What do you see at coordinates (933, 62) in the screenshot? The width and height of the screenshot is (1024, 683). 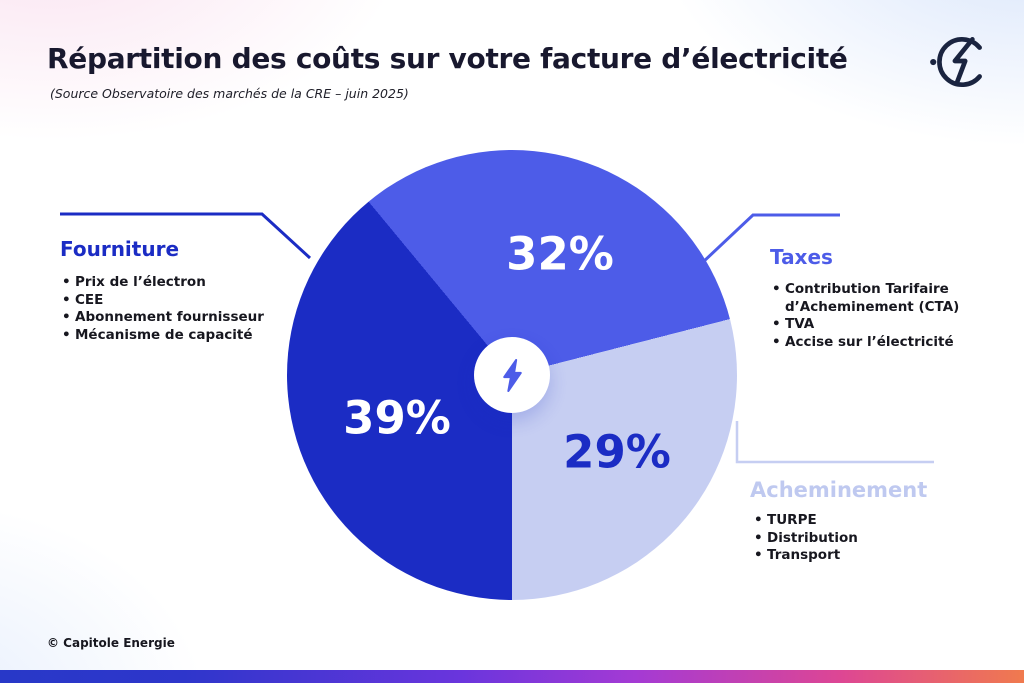 I see `logo-dot` at bounding box center [933, 62].